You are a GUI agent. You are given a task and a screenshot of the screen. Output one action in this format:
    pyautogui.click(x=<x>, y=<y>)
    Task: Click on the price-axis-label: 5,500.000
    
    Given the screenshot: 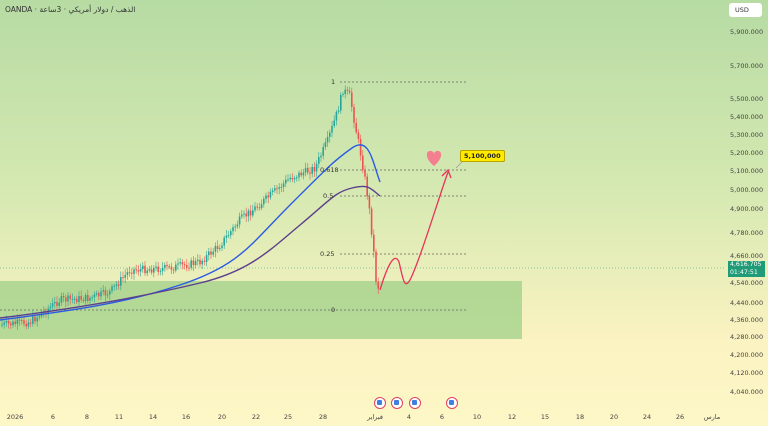 What is the action you would take?
    pyautogui.click(x=747, y=99)
    